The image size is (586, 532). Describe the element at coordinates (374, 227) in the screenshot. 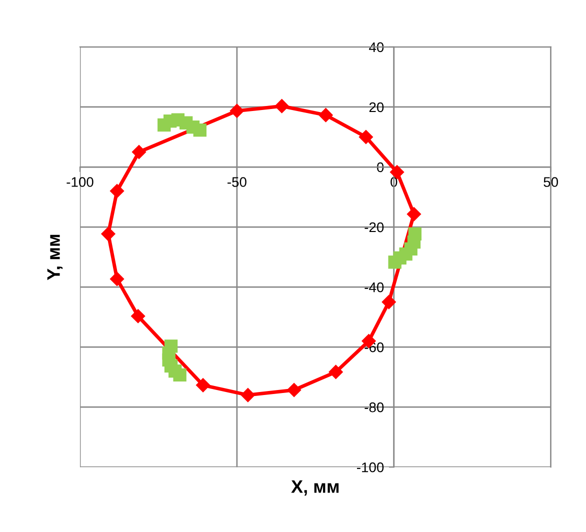

I see `y-tick-label: -20` at that location.